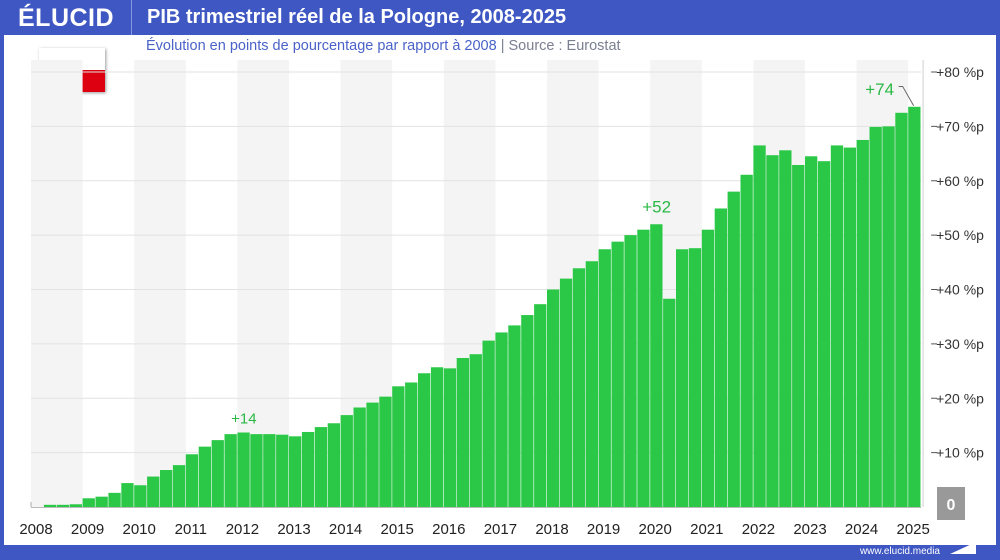  I want to click on x-tick-label: 2023, so click(809, 529).